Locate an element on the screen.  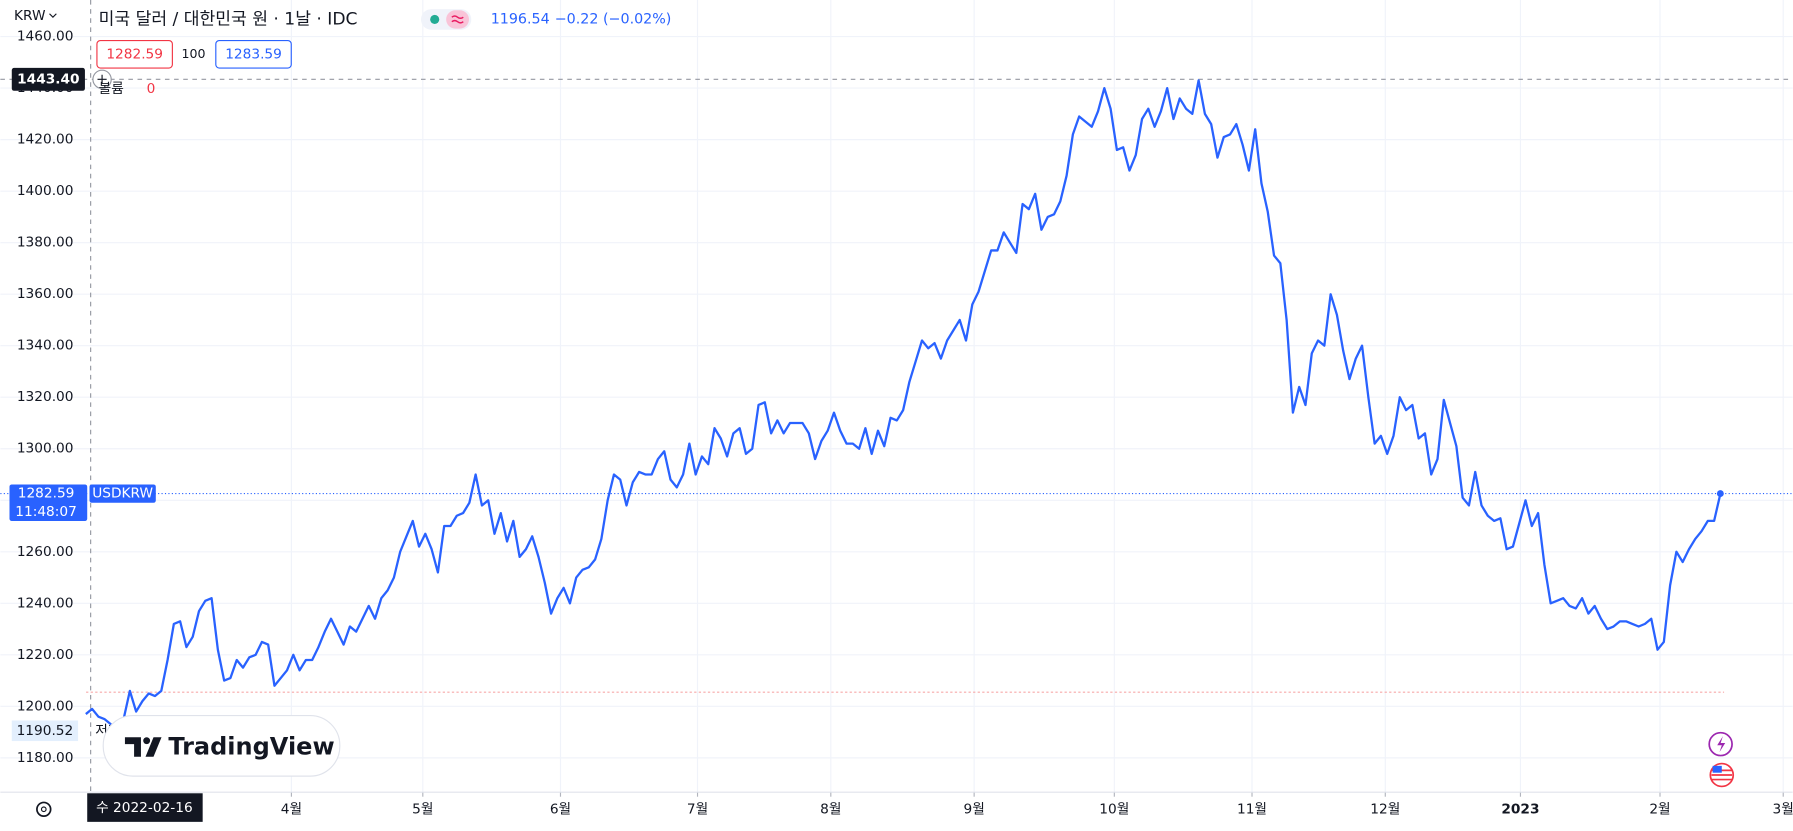
crosshair-date: 수 2022-02-16 is located at coordinates (144, 808).